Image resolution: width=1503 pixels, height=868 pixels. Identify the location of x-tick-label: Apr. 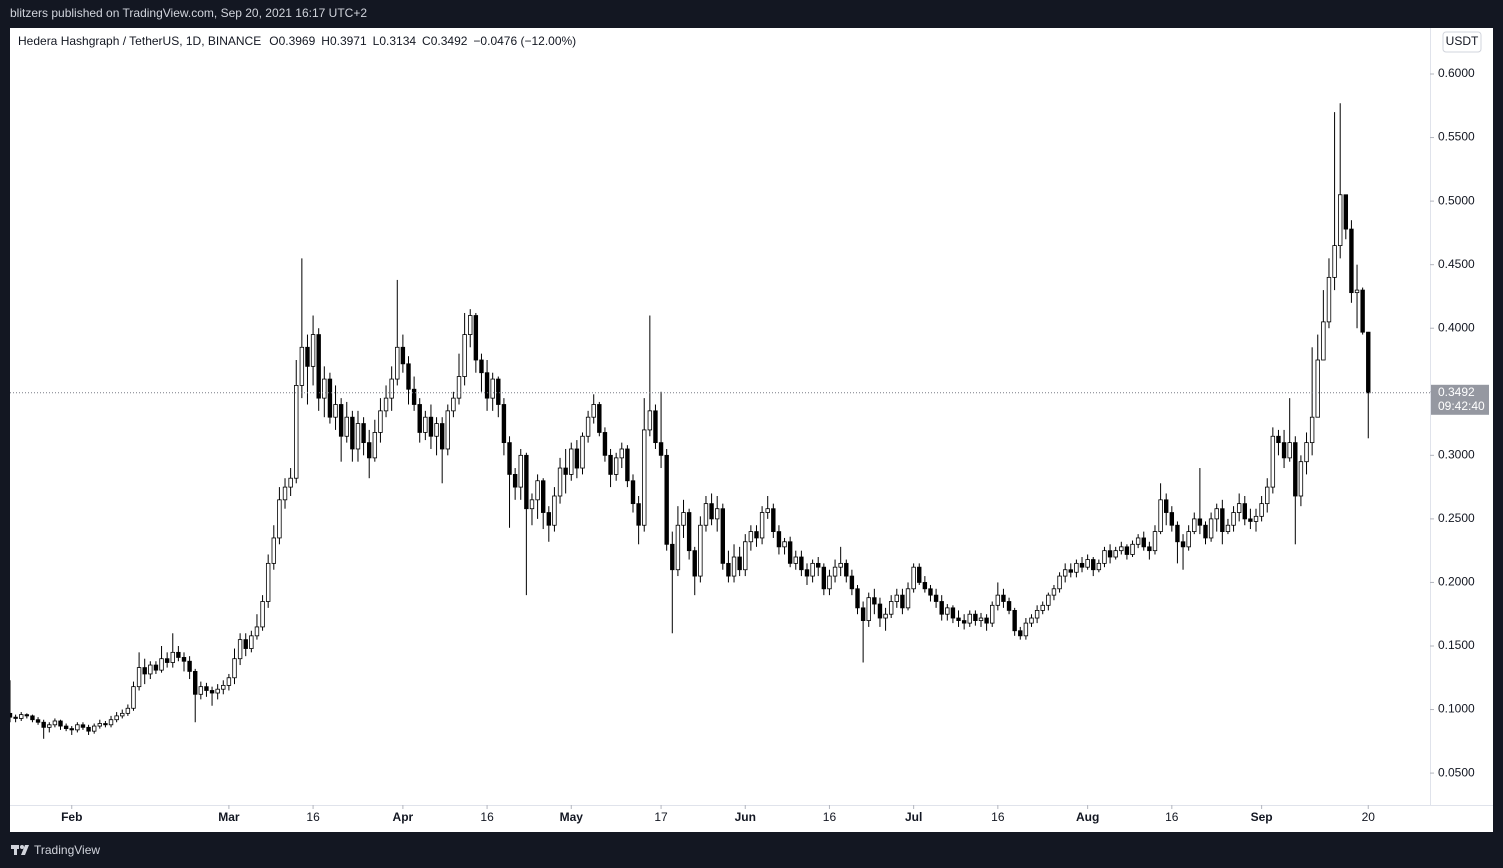
(403, 817).